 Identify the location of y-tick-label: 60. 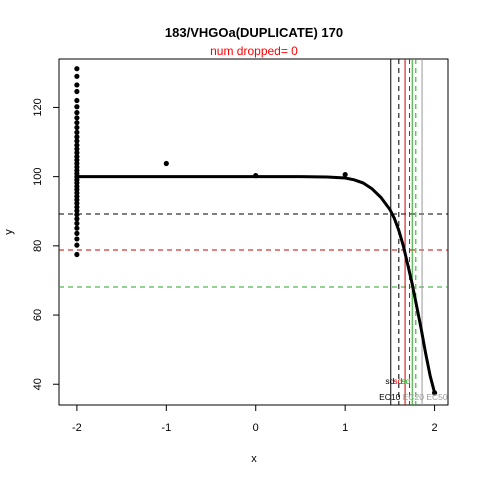
(38, 315).